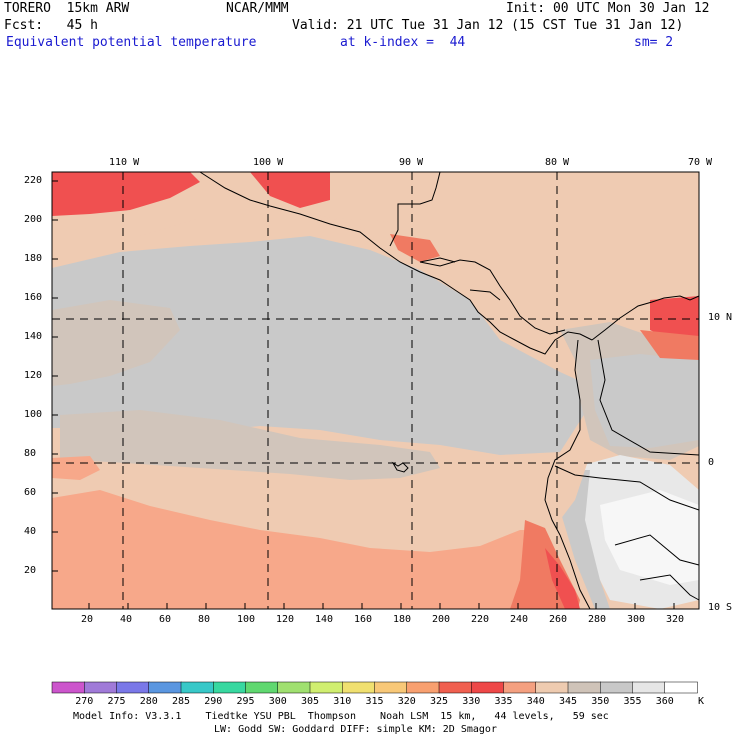 The height and width of the screenshot is (740, 740). I want to click on field-region-350-west, so click(116, 343).